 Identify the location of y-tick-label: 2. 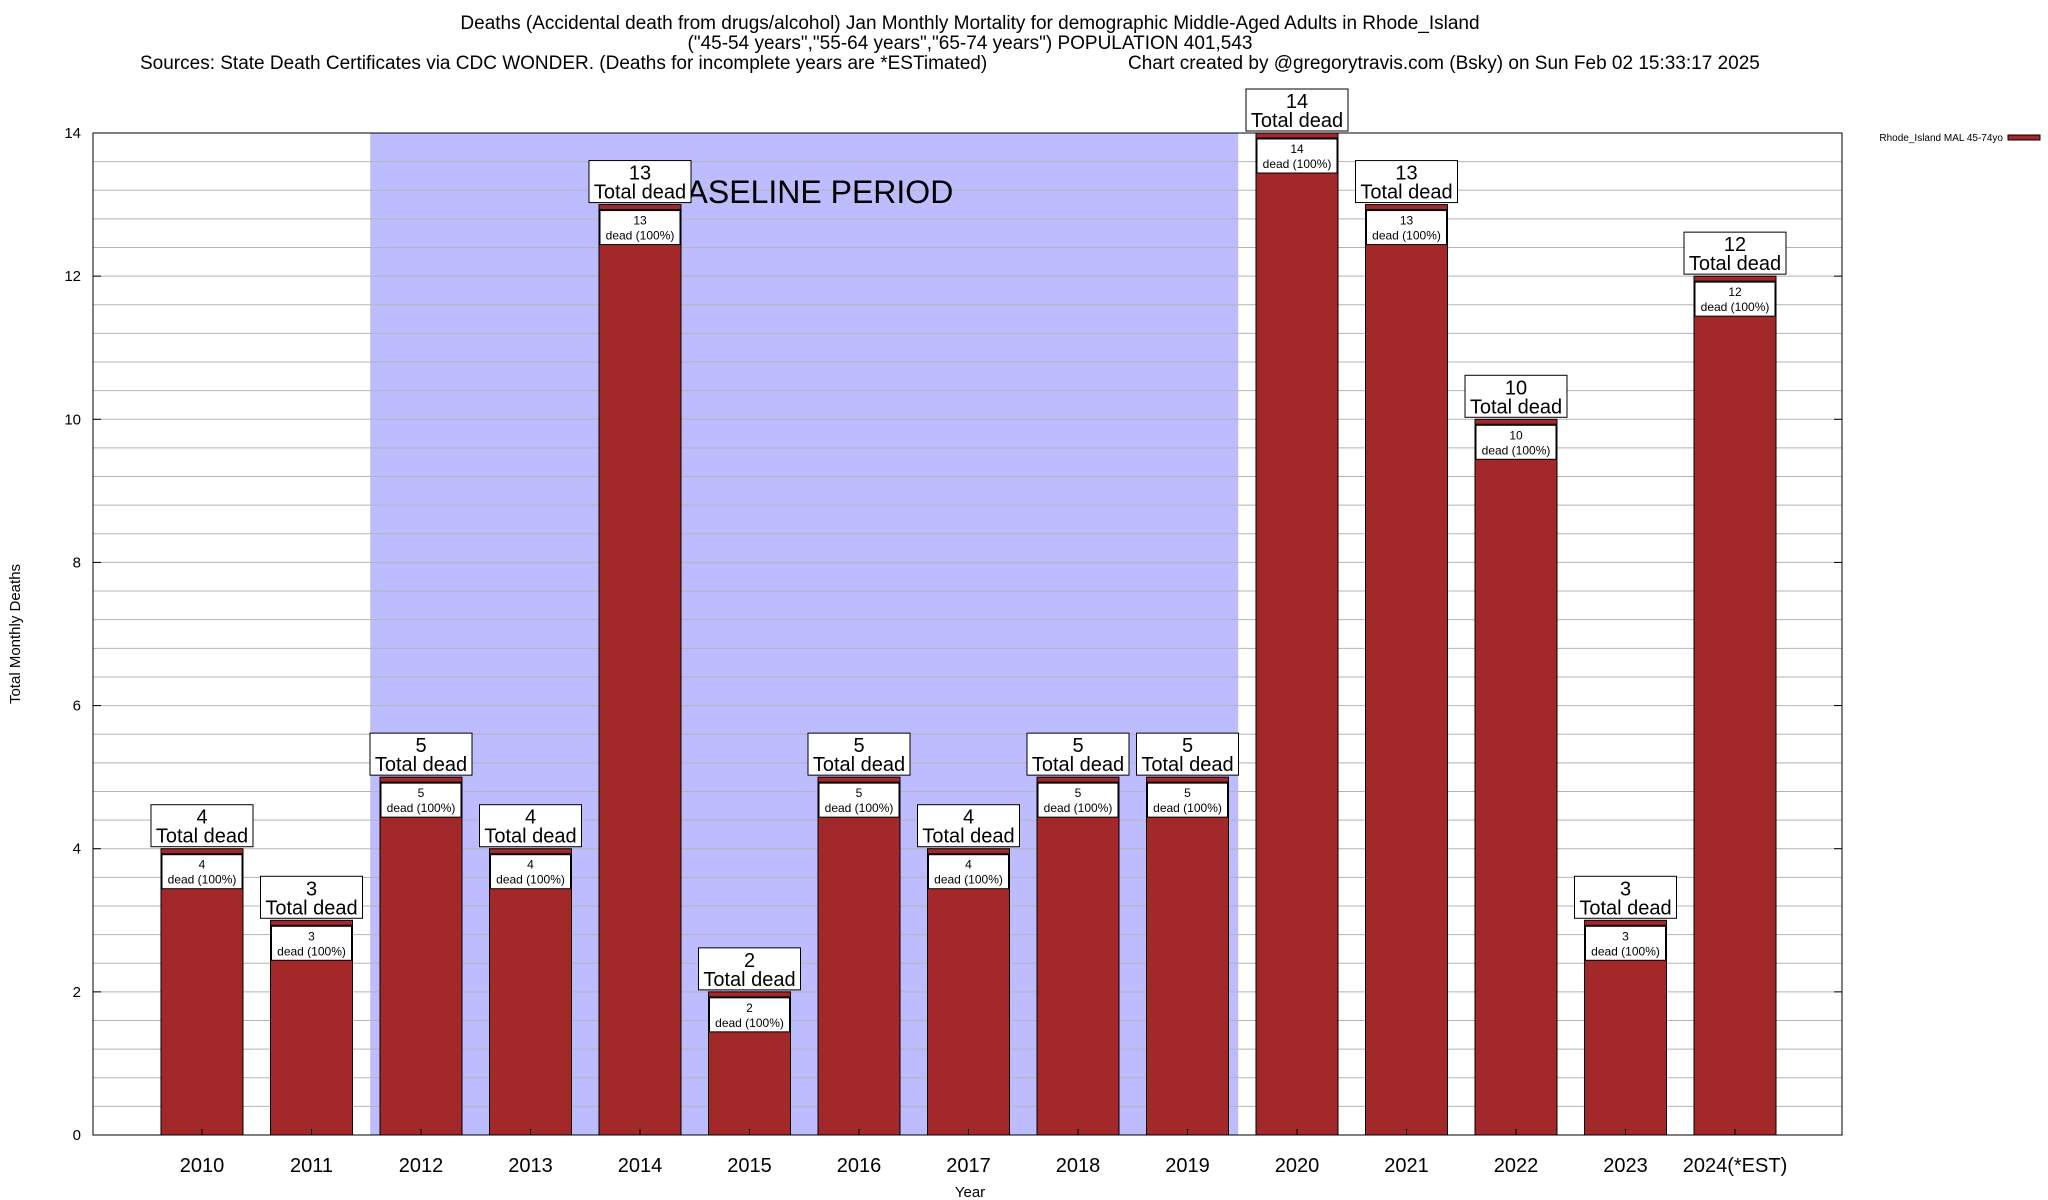
(77, 992).